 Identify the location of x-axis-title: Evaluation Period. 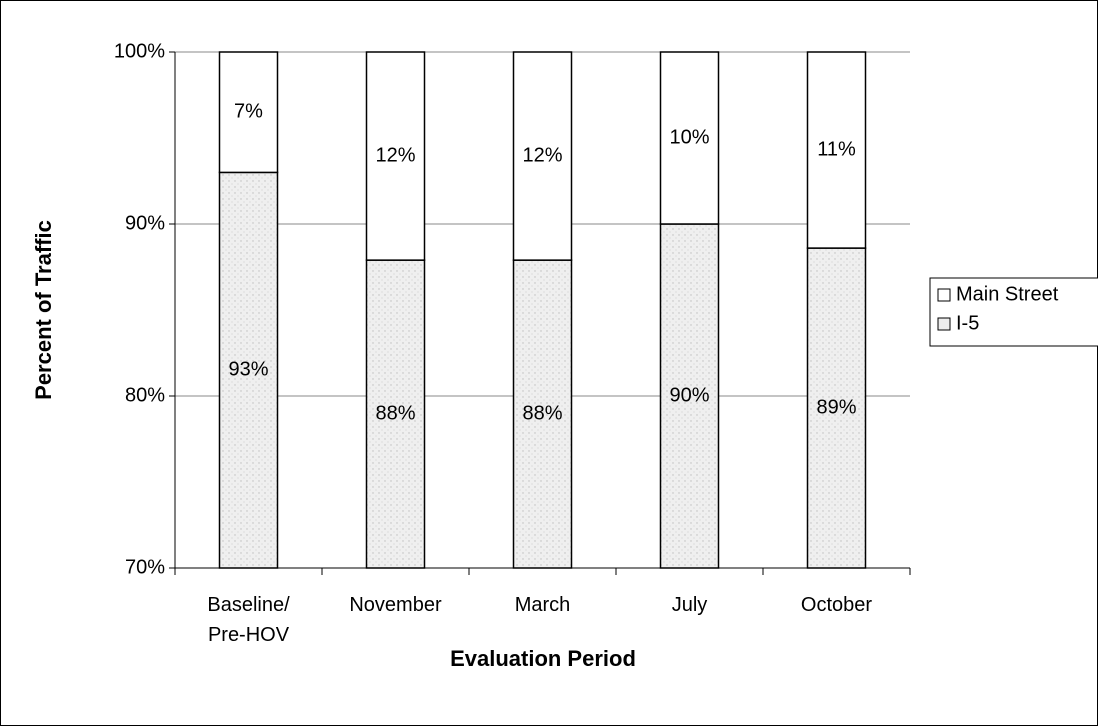
(543, 658).